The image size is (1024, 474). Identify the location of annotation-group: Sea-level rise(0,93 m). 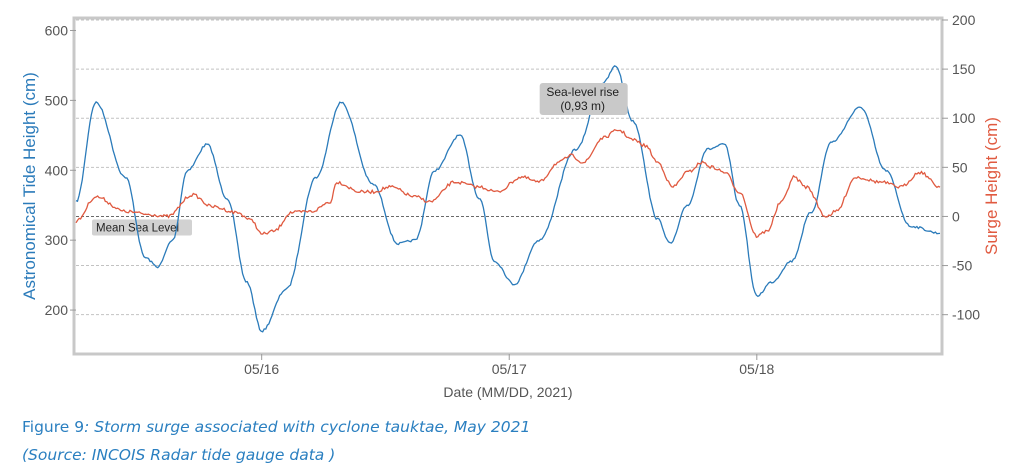
(583, 99).